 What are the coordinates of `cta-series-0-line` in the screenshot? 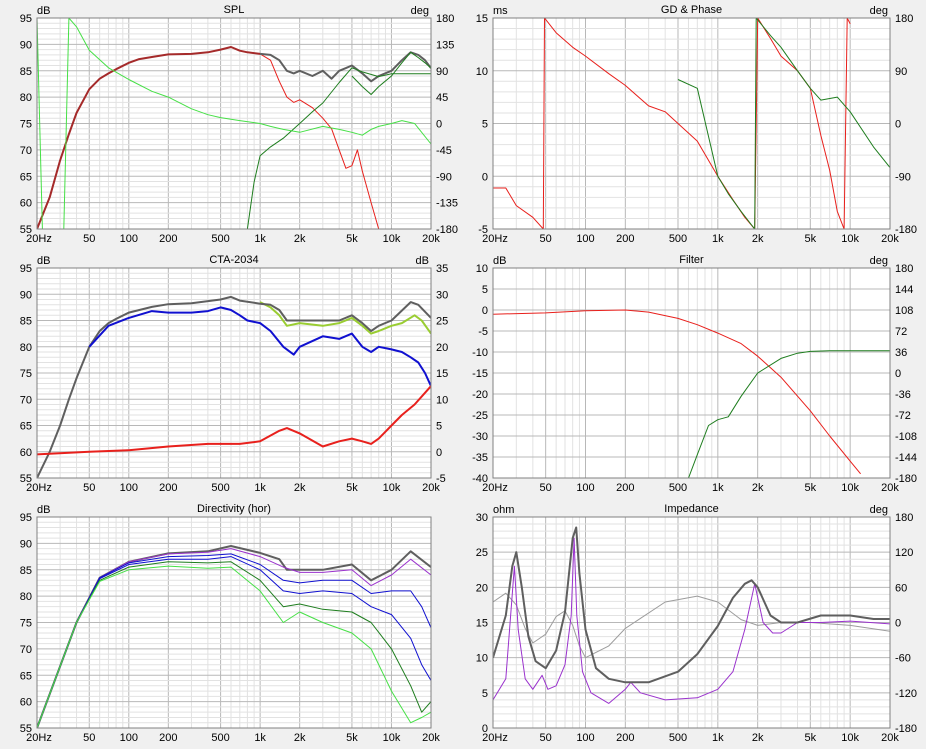 It's located at (345, 318).